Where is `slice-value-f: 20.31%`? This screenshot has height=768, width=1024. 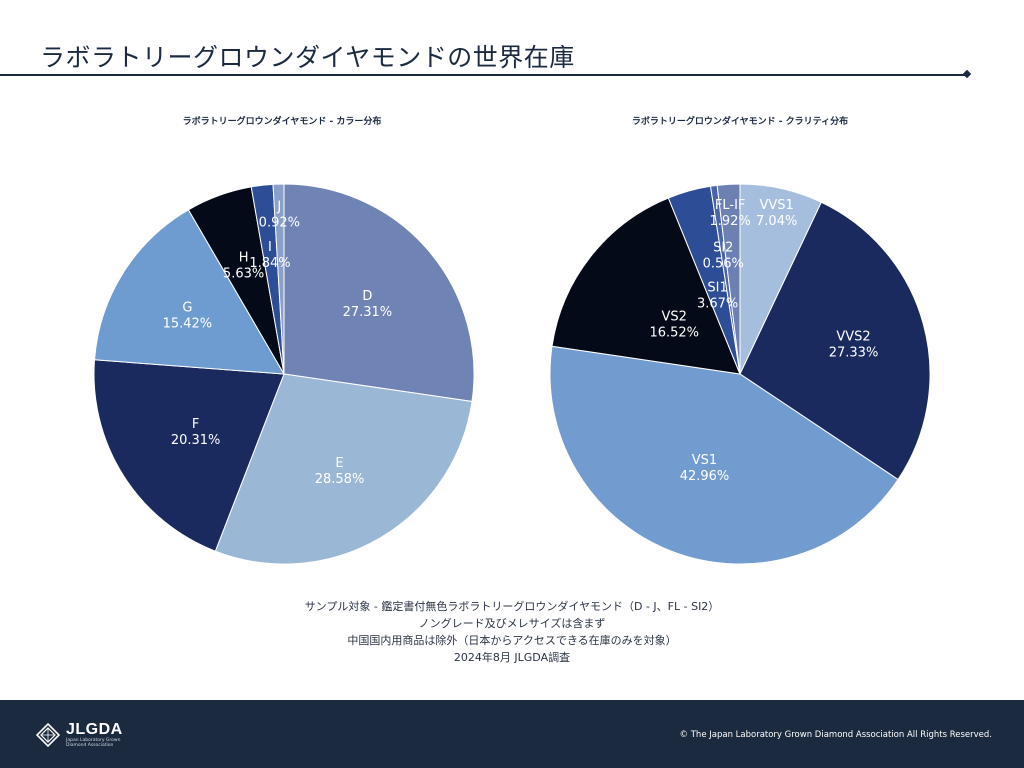
slice-value-f: 20.31% is located at coordinates (196, 440).